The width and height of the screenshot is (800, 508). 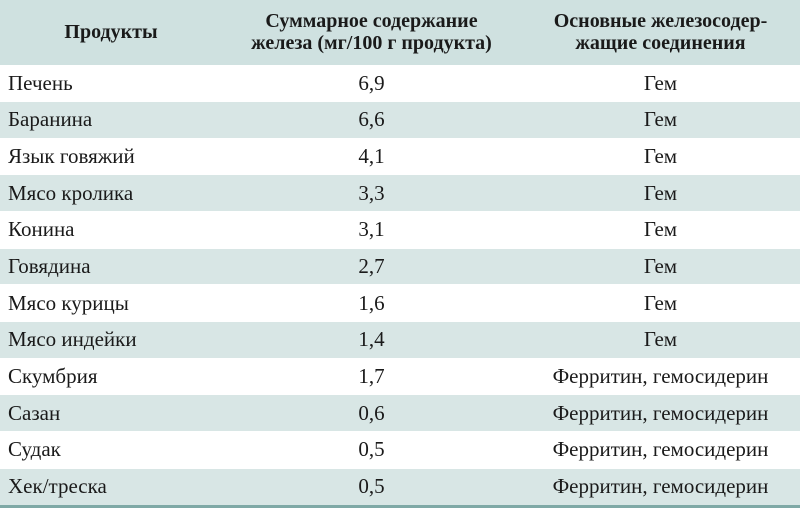 What do you see at coordinates (371, 120) in the screenshot?
I see `iron-value: 6,6` at bounding box center [371, 120].